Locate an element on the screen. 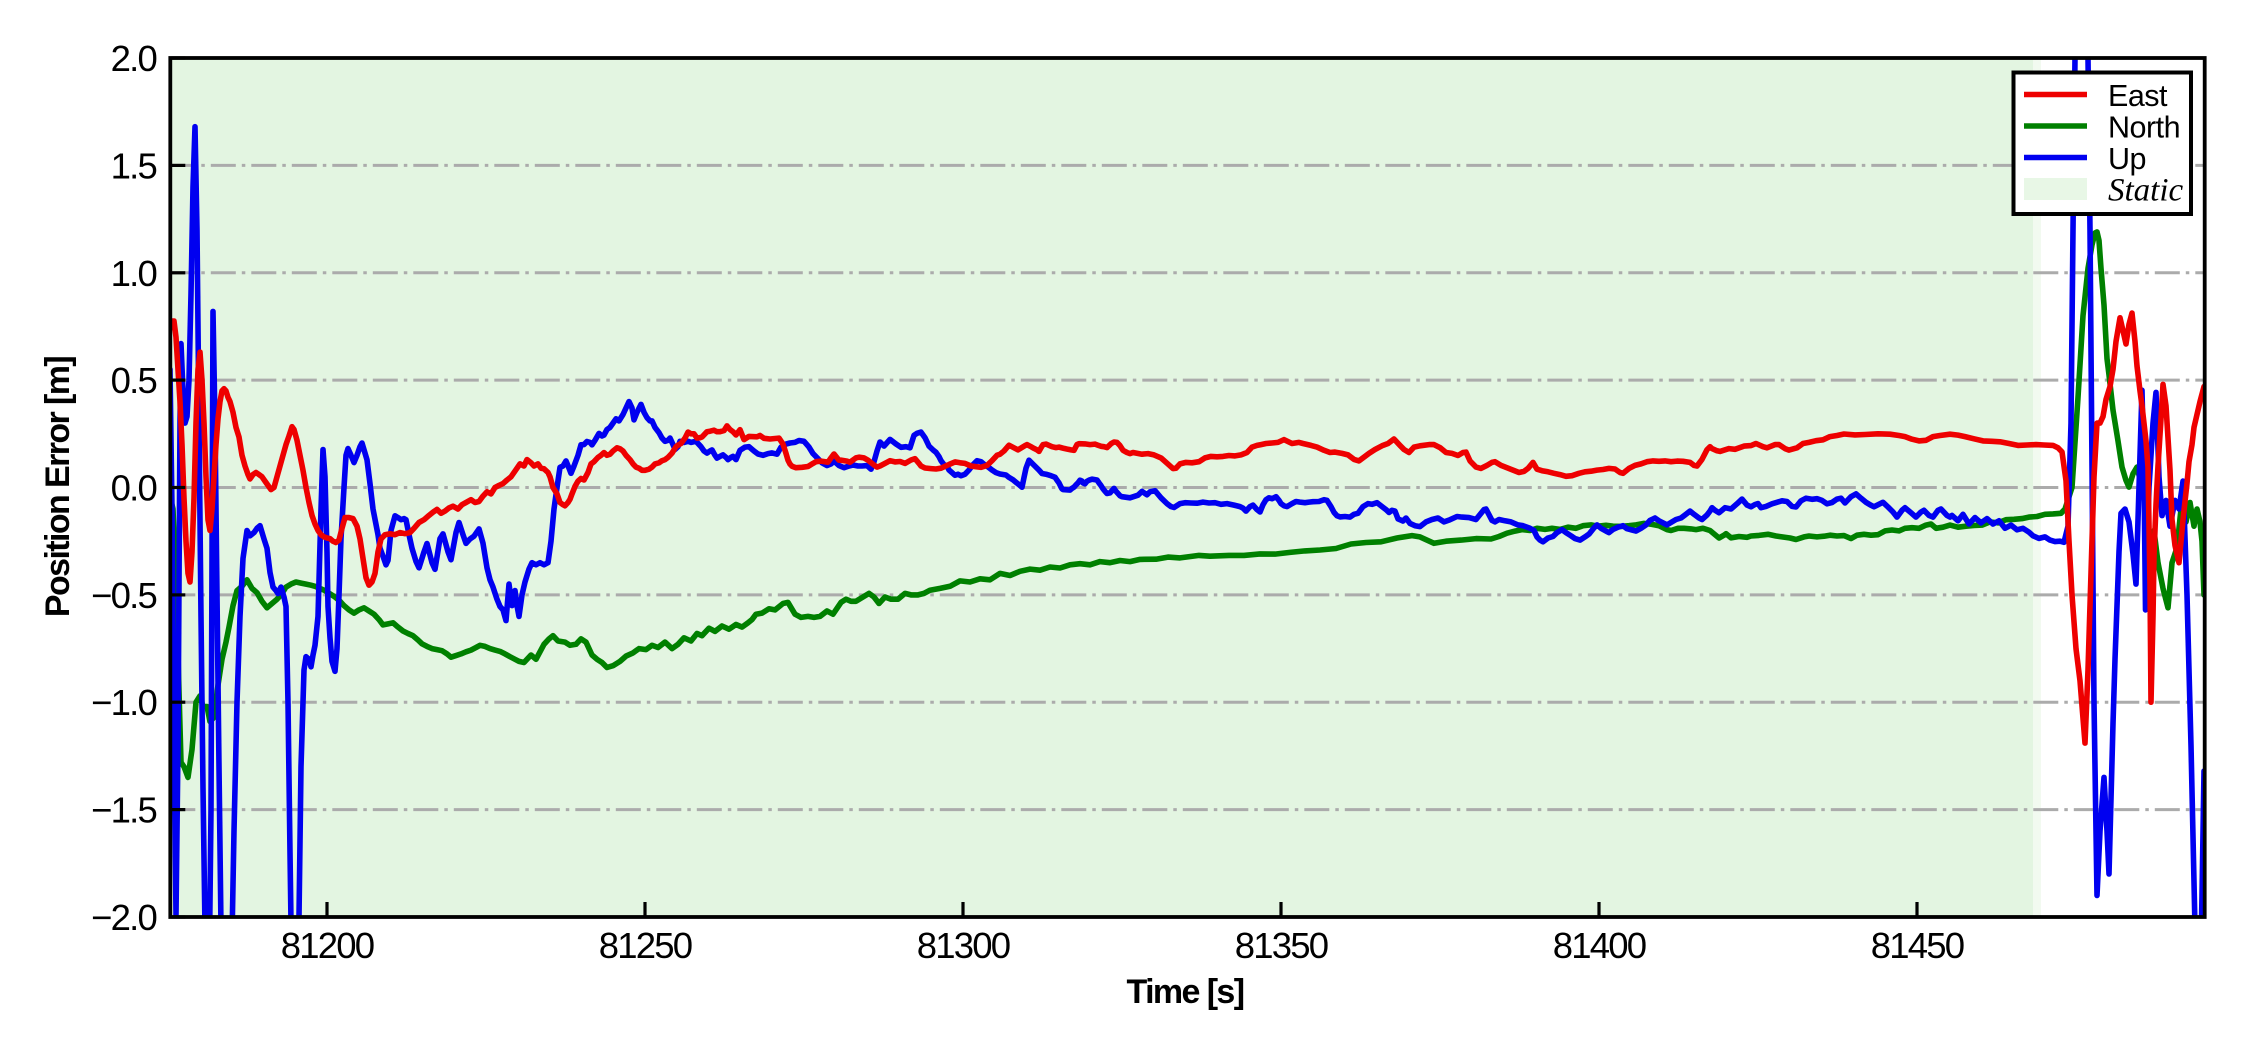  svg-text: 81200 is located at coordinates (327, 945).